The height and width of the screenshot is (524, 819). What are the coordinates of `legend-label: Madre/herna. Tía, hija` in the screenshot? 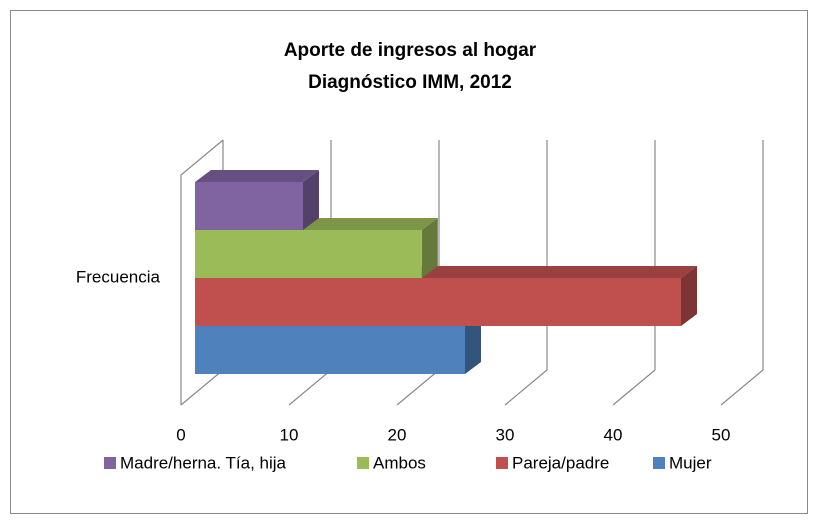 It's located at (203, 462).